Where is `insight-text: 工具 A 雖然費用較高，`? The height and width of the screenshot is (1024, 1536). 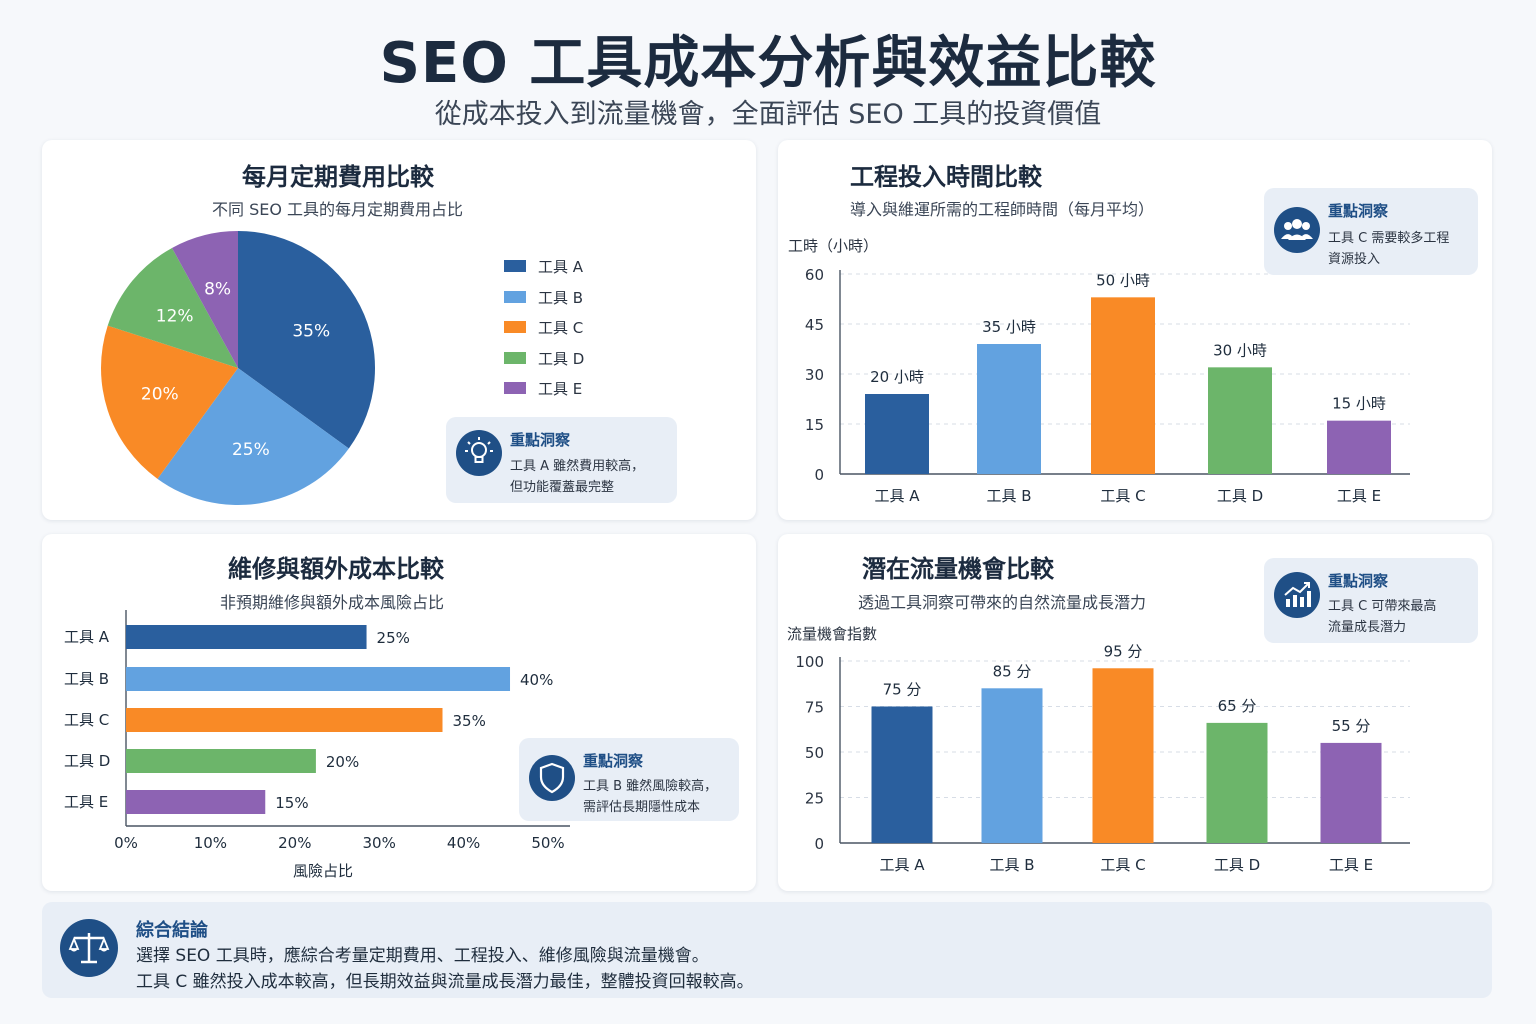 insight-text: 工具 A 雖然費用較高， is located at coordinates (577, 466).